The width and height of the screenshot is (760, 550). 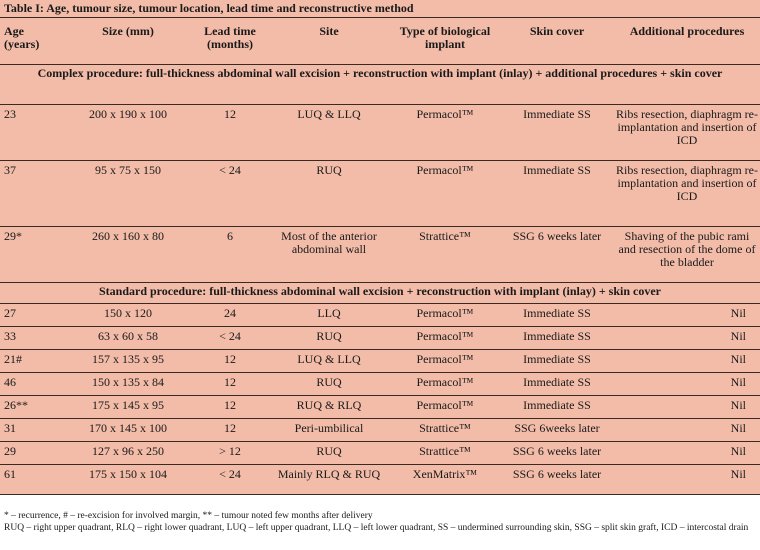 What do you see at coordinates (16, 404) in the screenshot?
I see `cell-age: 26**` at bounding box center [16, 404].